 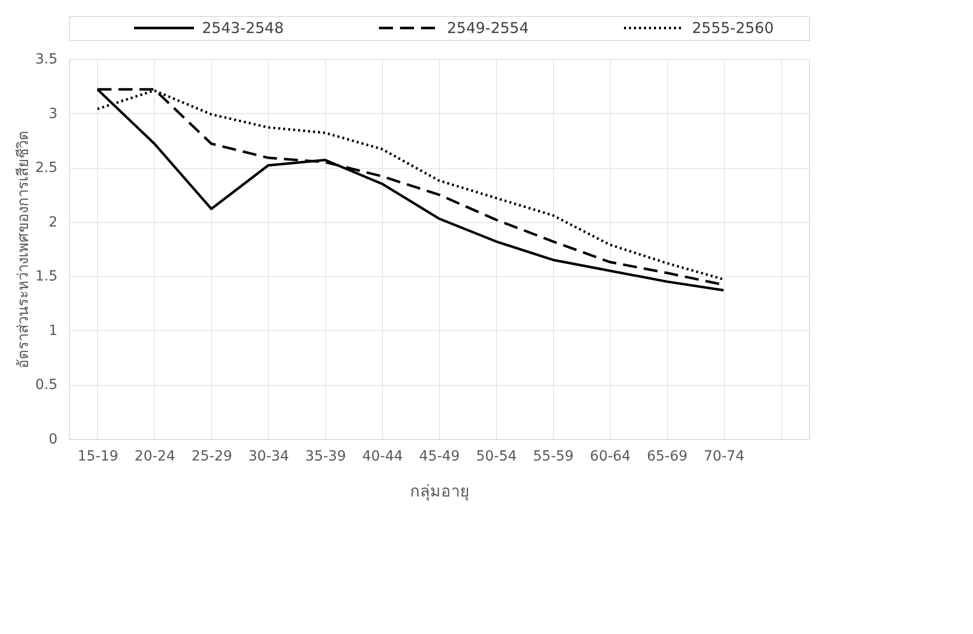 I want to click on x-axis-title: กลุ่มอายุ, so click(x=439, y=492).